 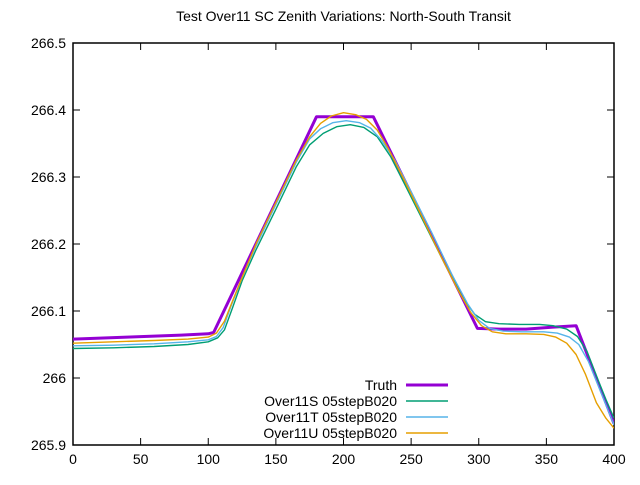 I want to click on x-tick-label: 250, so click(x=411, y=459).